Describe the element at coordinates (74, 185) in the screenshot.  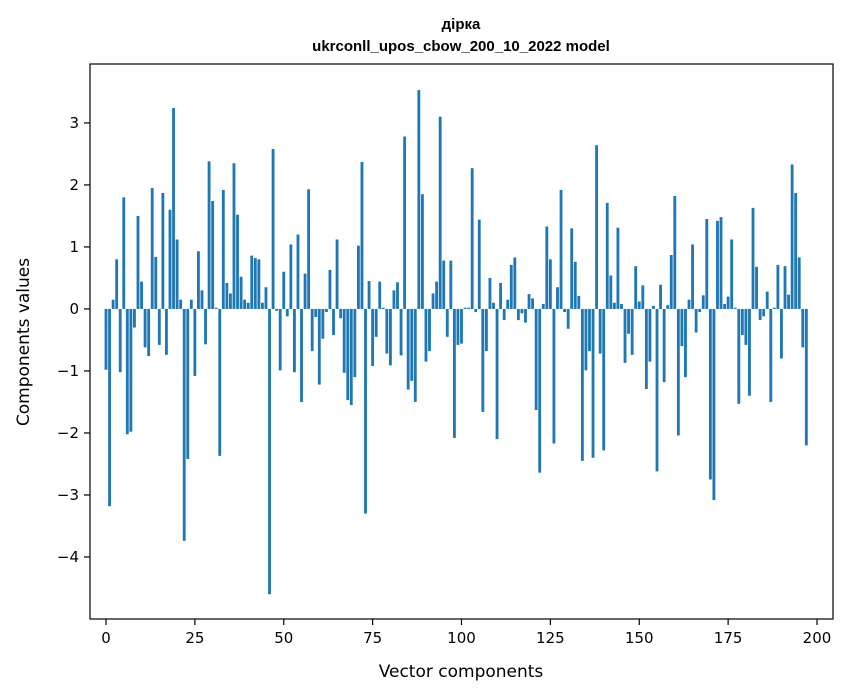
I see `y-tick-label-6: 2` at that location.